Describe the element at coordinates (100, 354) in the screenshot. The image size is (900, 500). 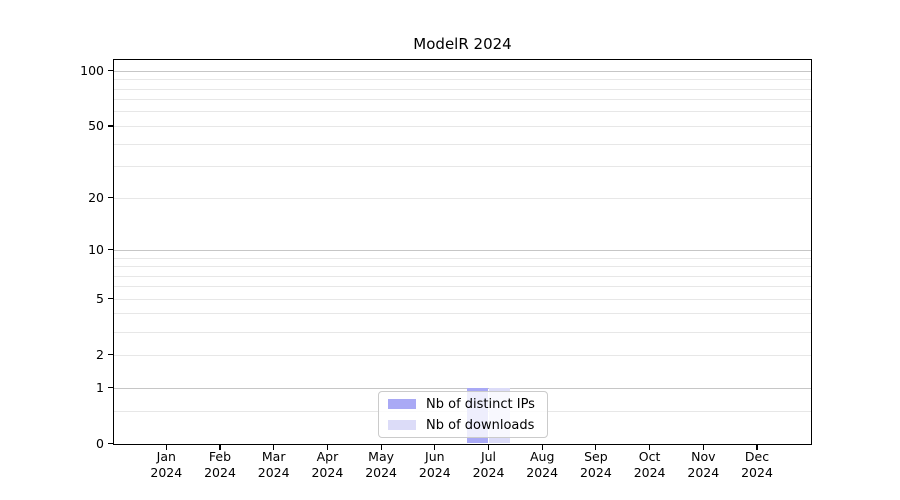
I see `y-axis-tick-label: 2` at that location.